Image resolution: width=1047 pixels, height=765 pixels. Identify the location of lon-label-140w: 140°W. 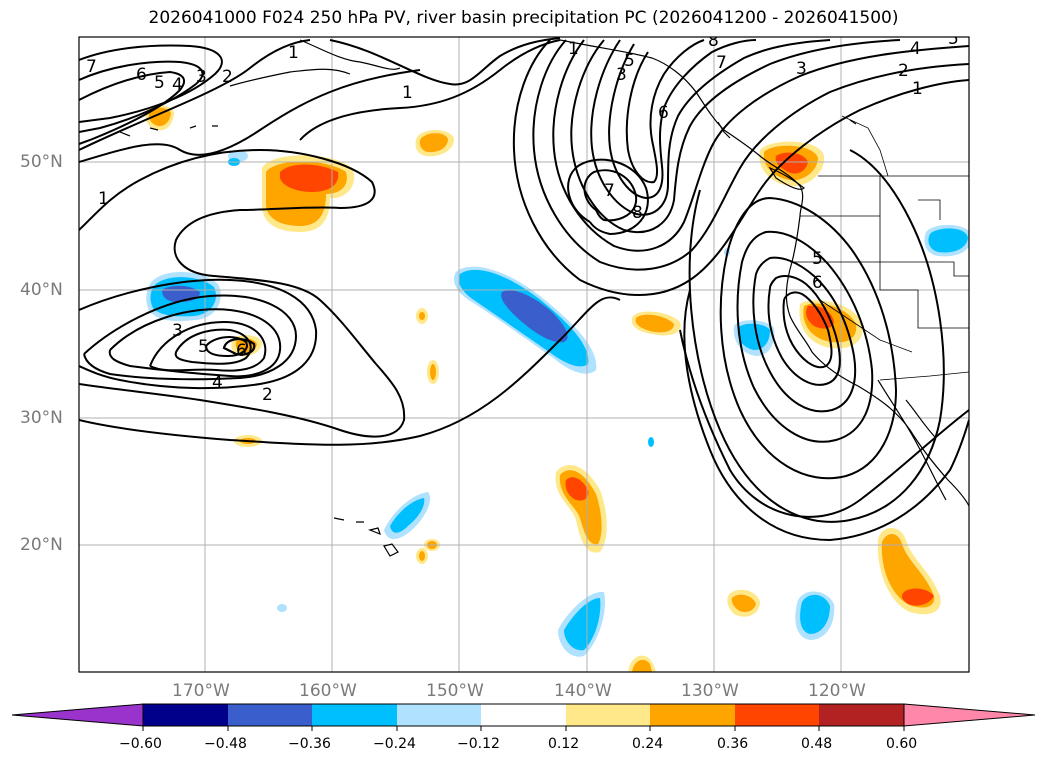
(583, 691).